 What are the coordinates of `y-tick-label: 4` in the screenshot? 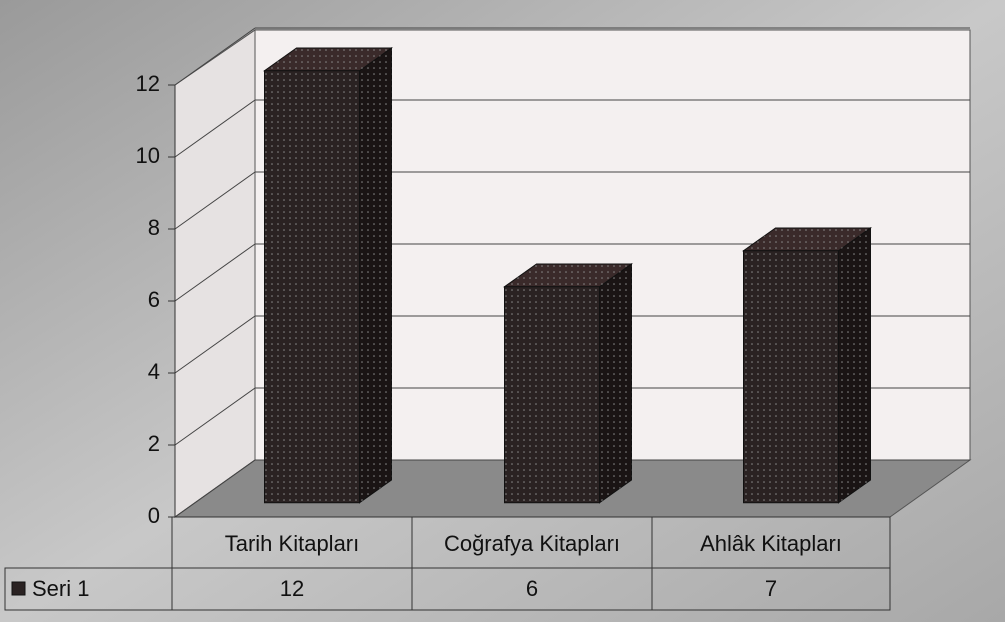 It's located at (154, 371).